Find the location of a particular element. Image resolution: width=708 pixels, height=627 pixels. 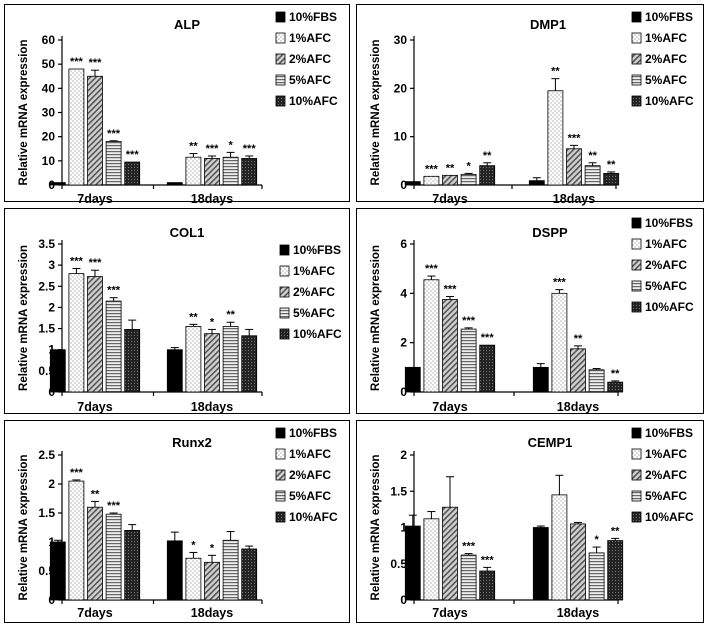

y-tick-label: 4 is located at coordinates (403, 293).